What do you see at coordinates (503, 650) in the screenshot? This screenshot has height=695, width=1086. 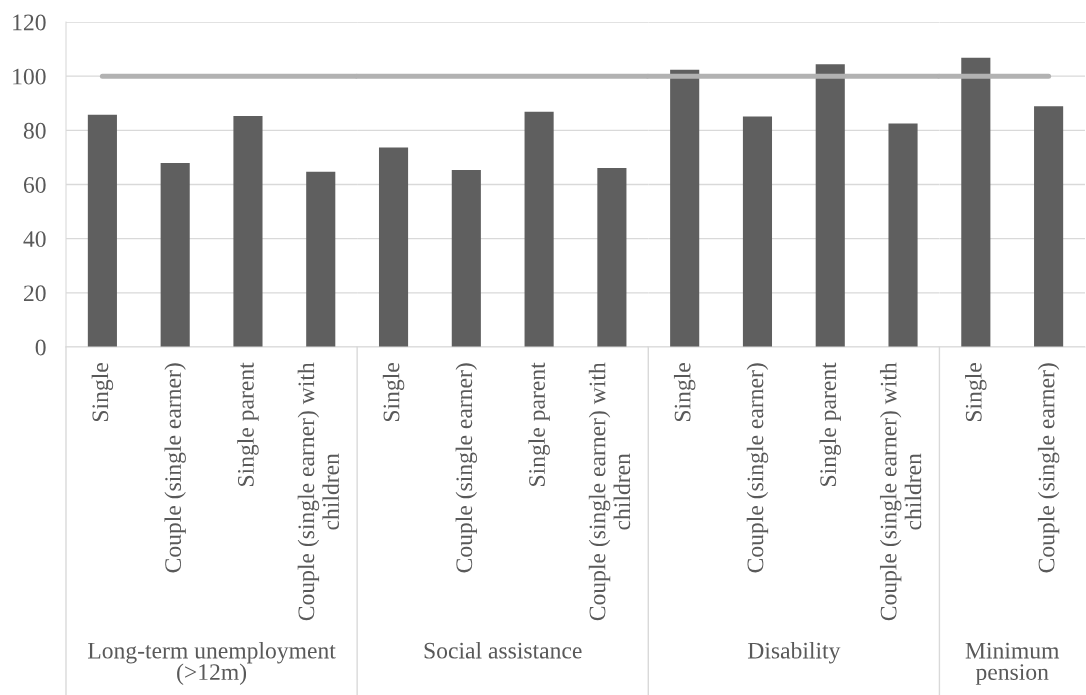 I see `x-axis-title: Social assistance` at bounding box center [503, 650].